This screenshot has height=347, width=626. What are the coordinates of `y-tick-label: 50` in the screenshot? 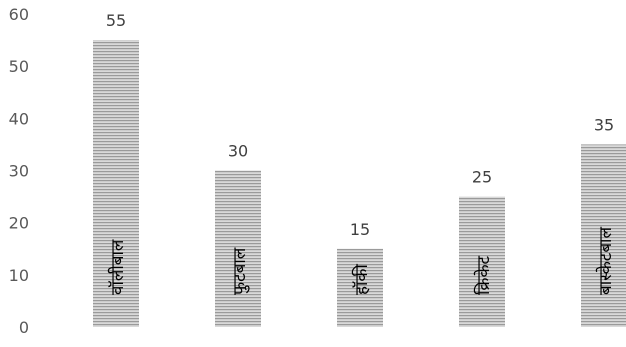 It's located at (19, 66).